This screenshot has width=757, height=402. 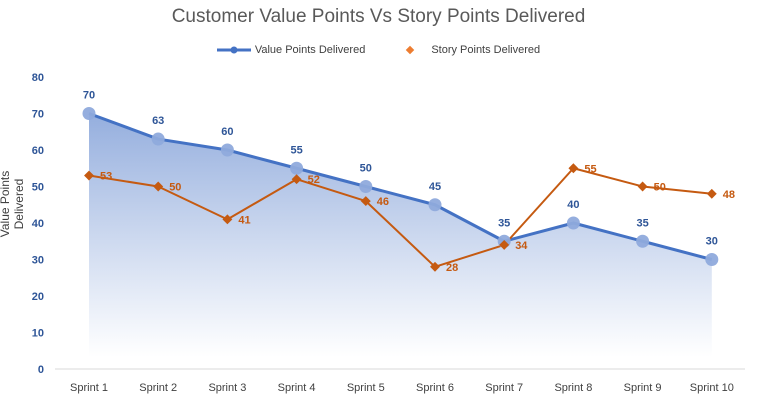 I want to click on data-label-story-points: 41, so click(x=244, y=220).